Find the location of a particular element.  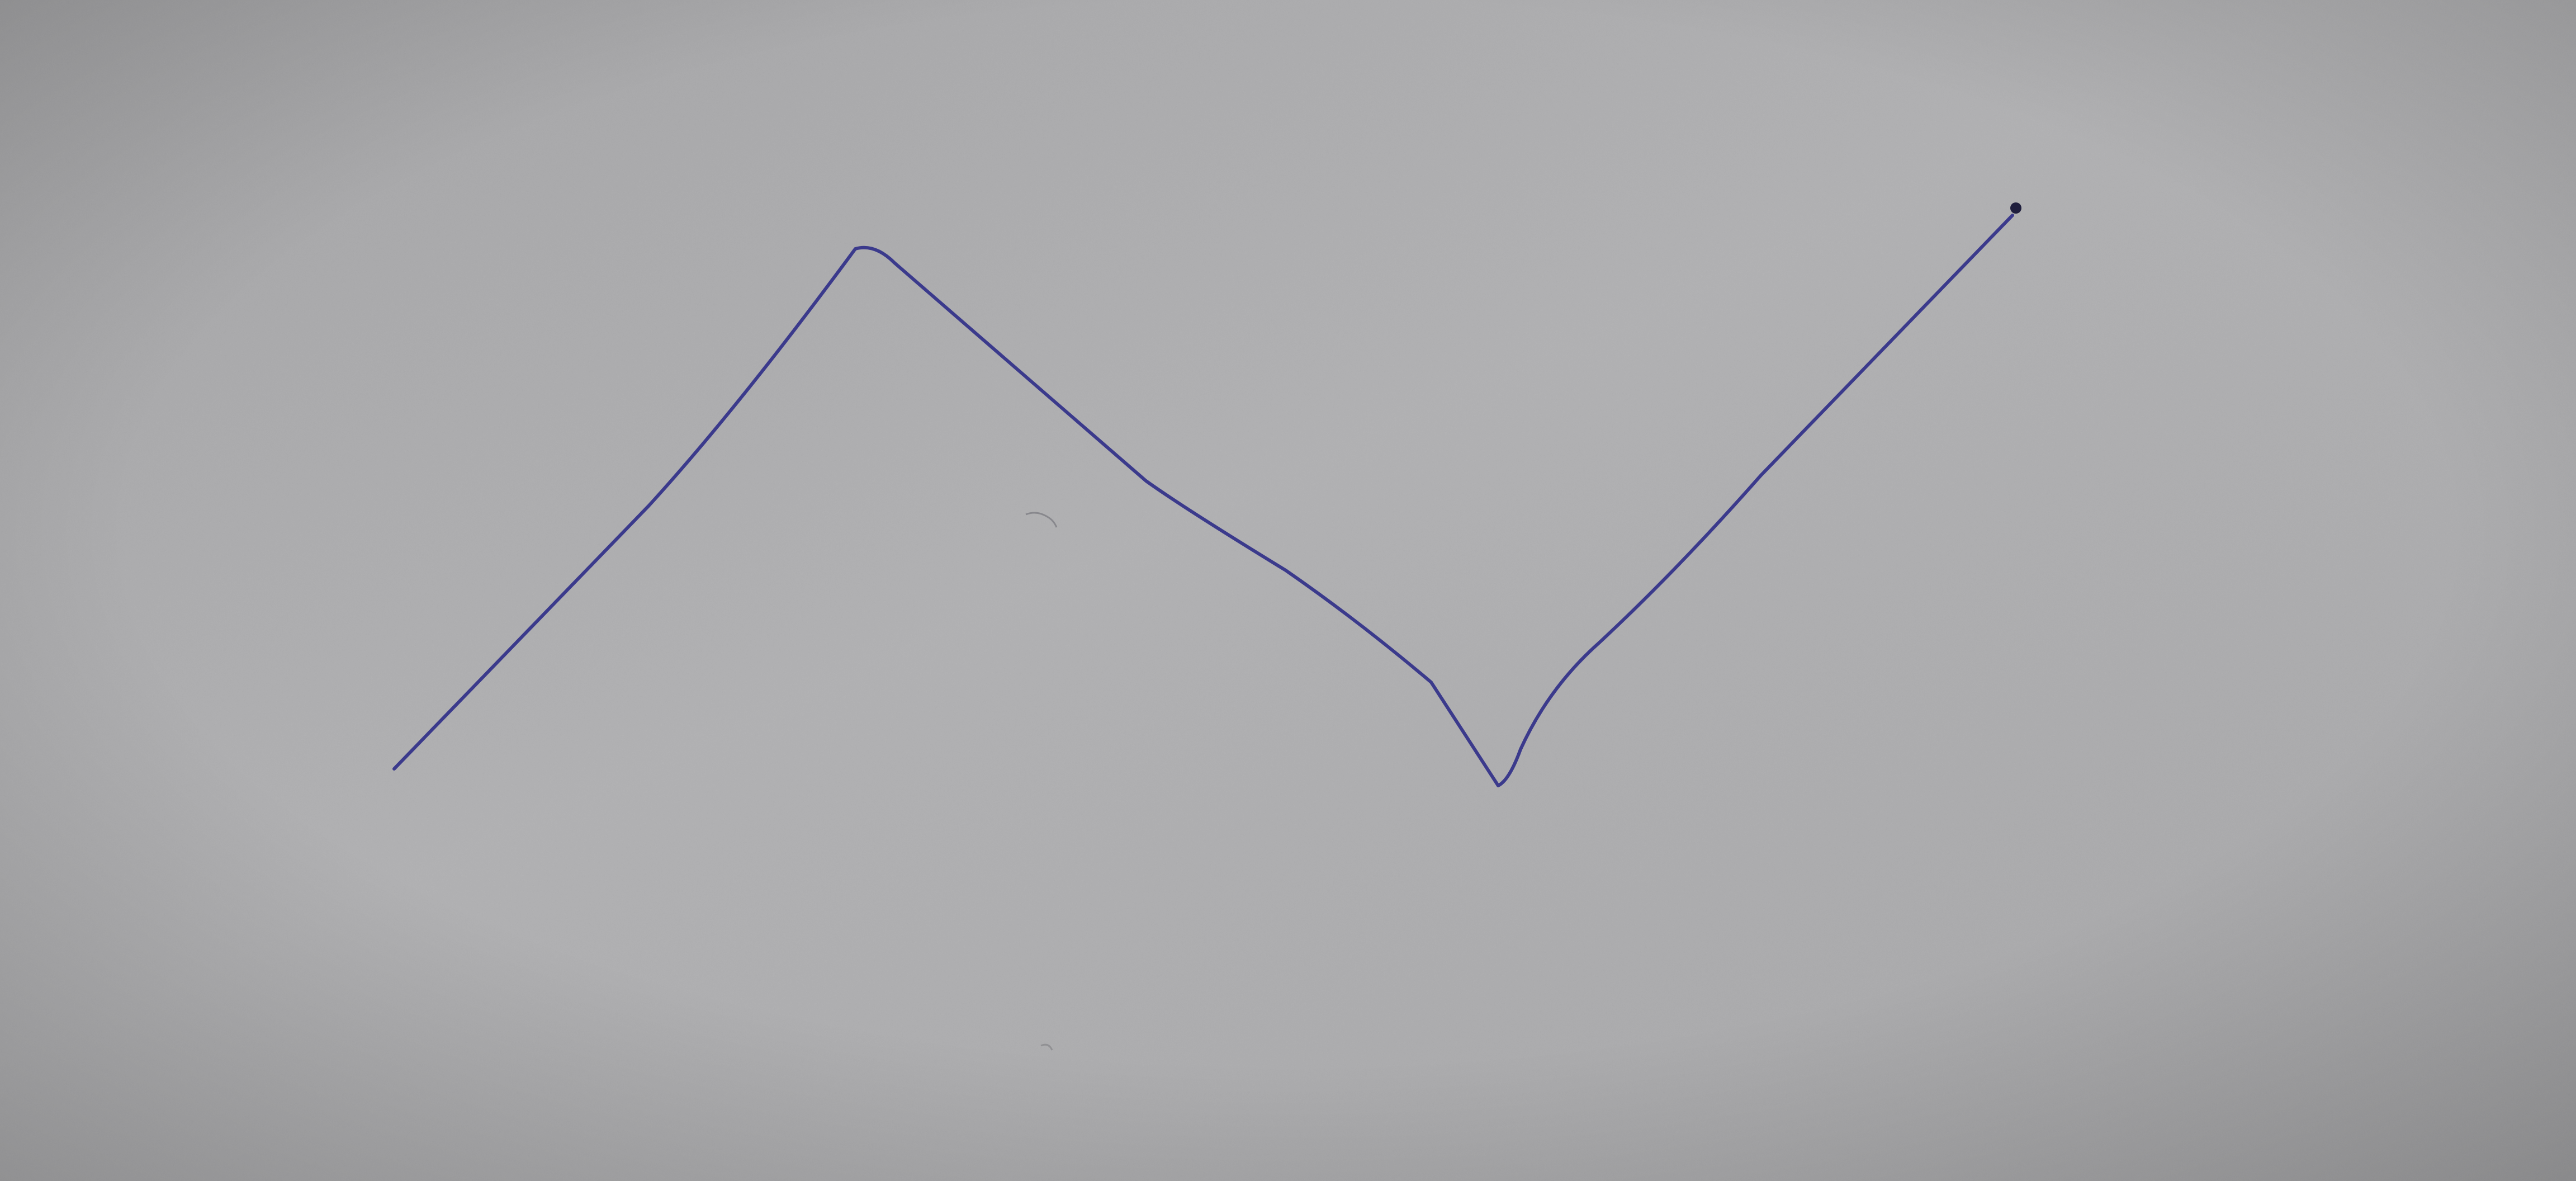

pen-tip-dot is located at coordinates (2015, 208).